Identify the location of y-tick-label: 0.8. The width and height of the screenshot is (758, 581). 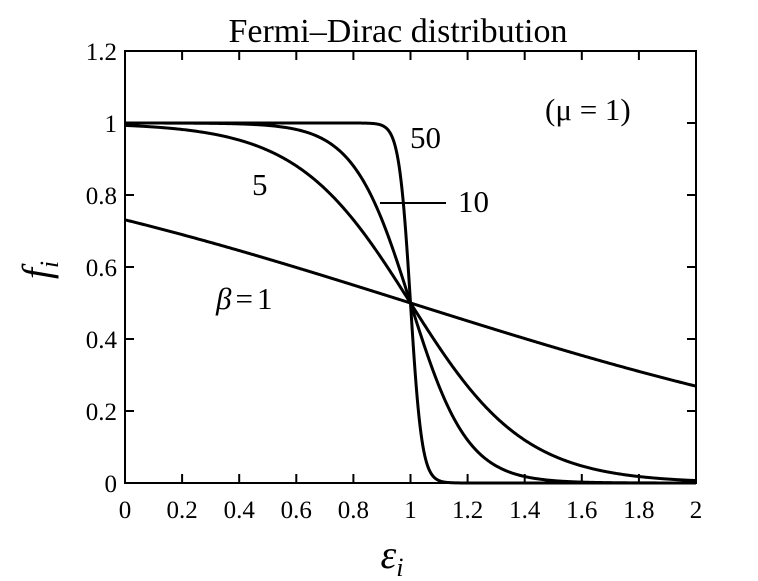
(101, 196).